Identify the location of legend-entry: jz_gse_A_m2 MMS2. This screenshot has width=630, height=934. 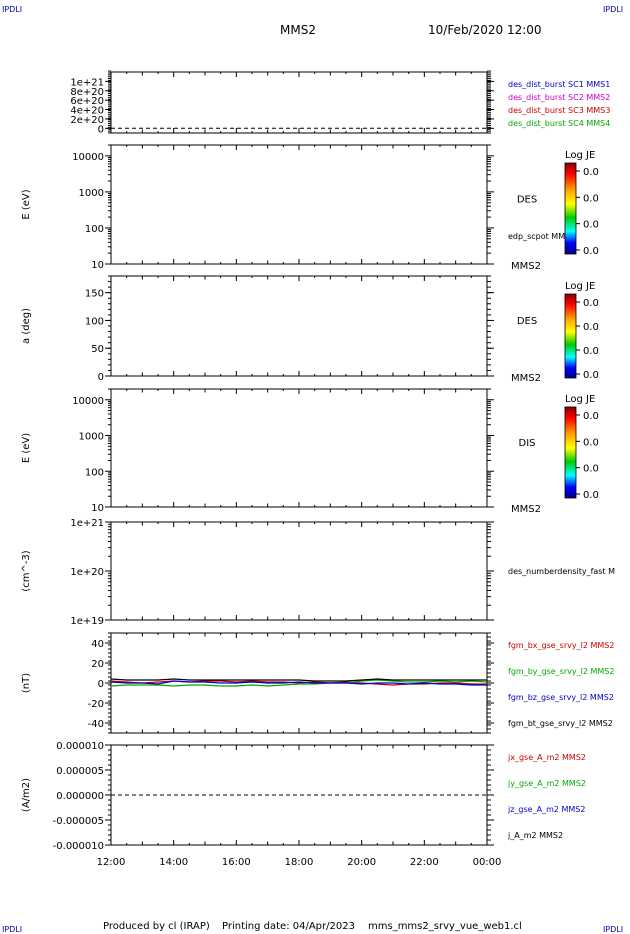
(546, 809).